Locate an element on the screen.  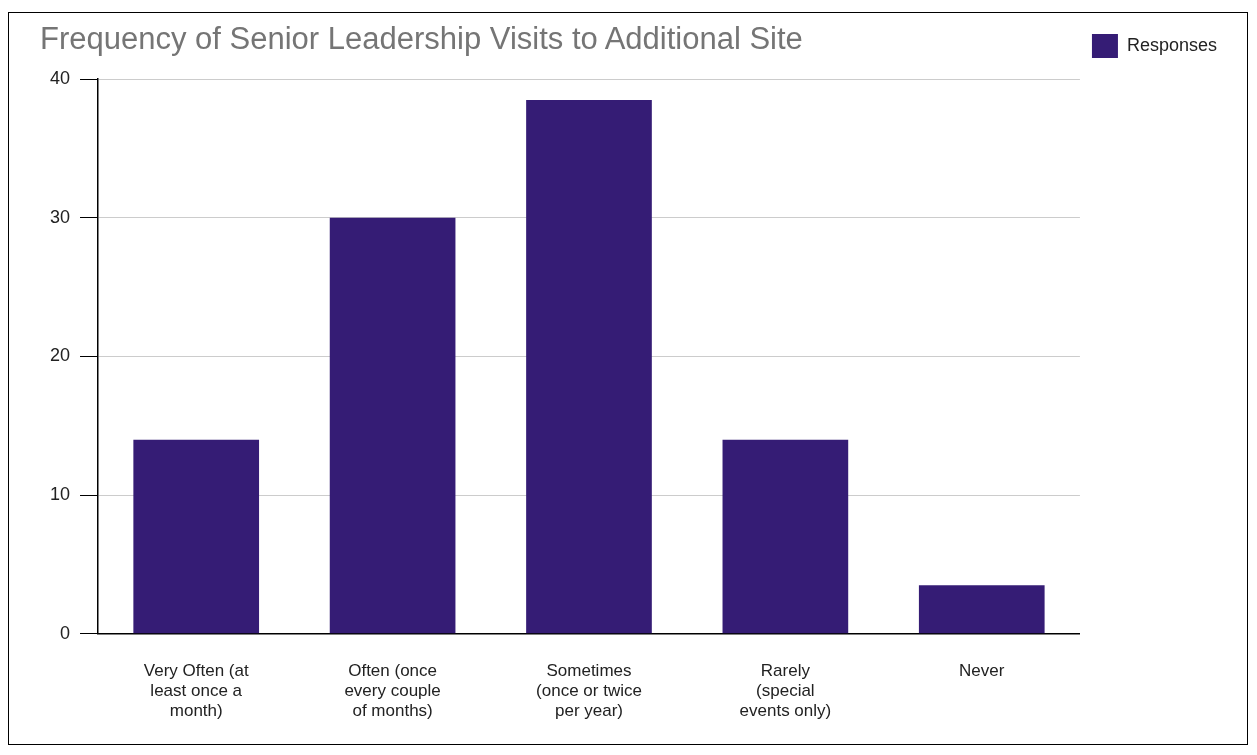
x-tick-label: Rarely (special events only) is located at coordinates (785, 690).